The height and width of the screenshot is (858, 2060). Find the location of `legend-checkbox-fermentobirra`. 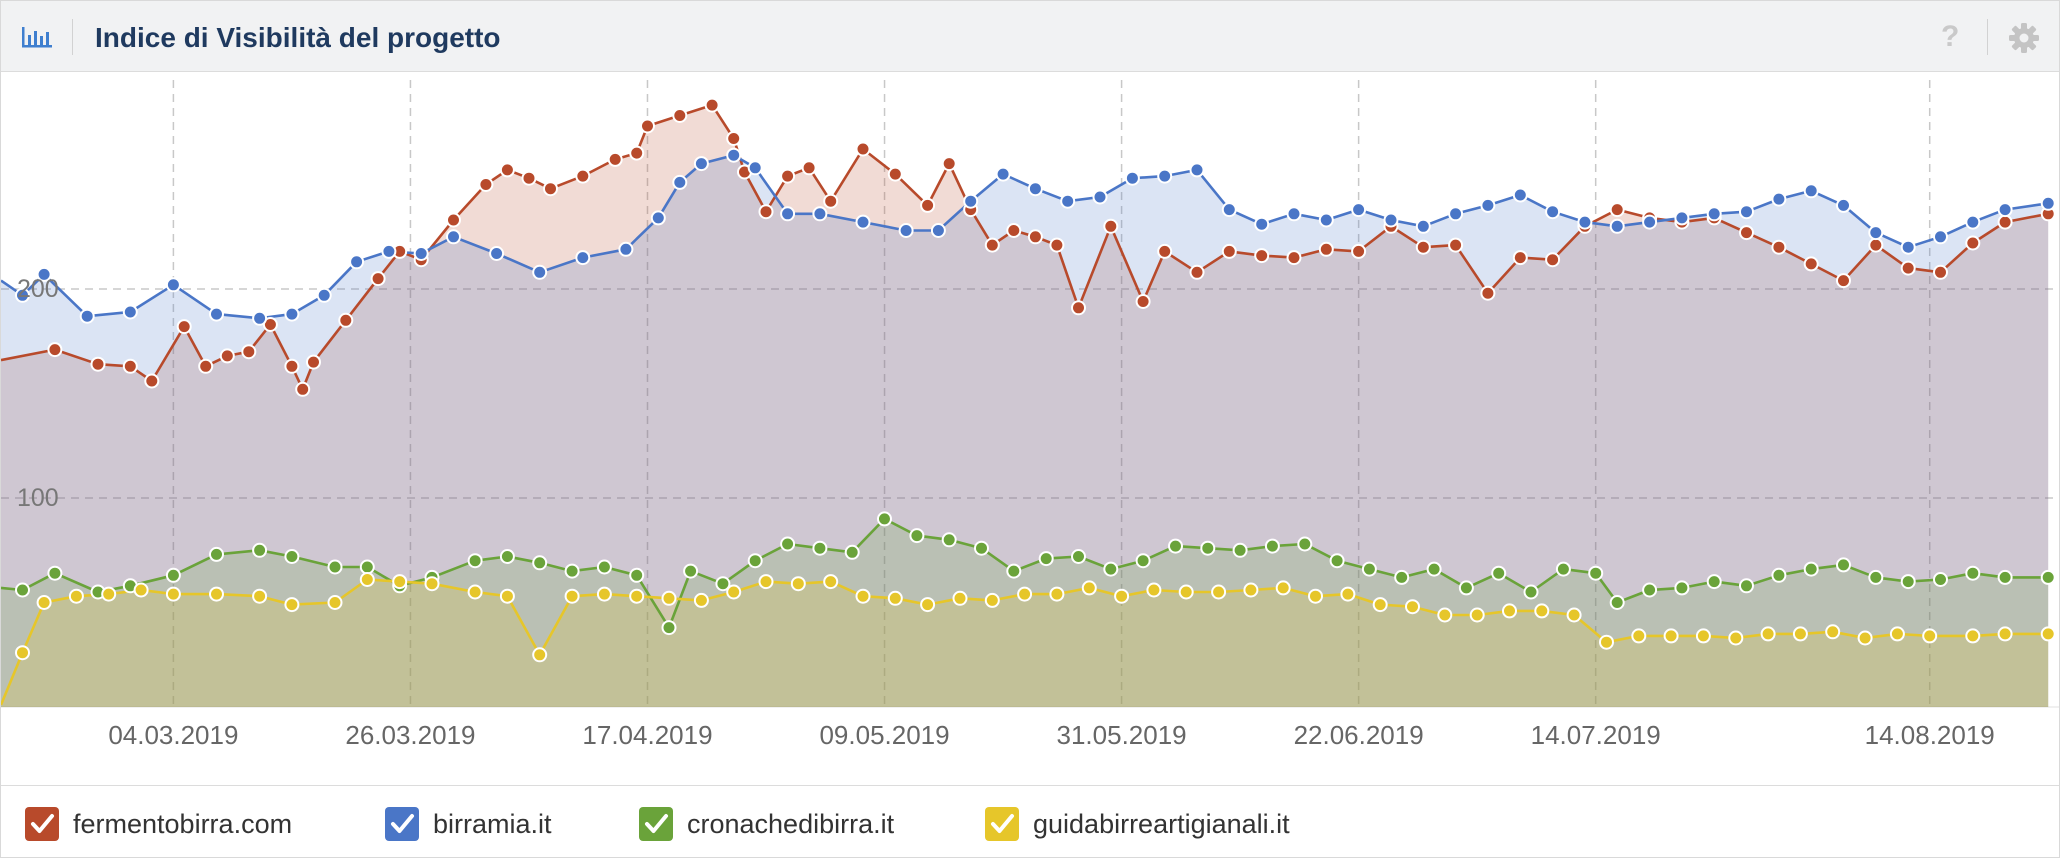

legend-checkbox-fermentobirra is located at coordinates (42, 824).